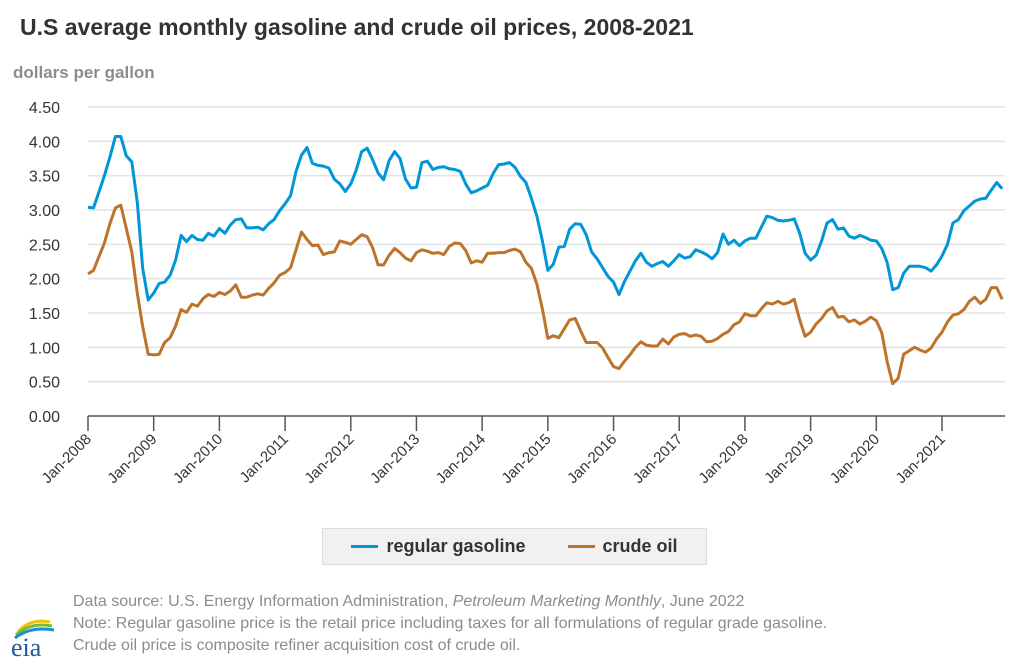 The width and height of the screenshot is (1024, 666). I want to click on y-tick-label: 4.50, so click(44, 108).